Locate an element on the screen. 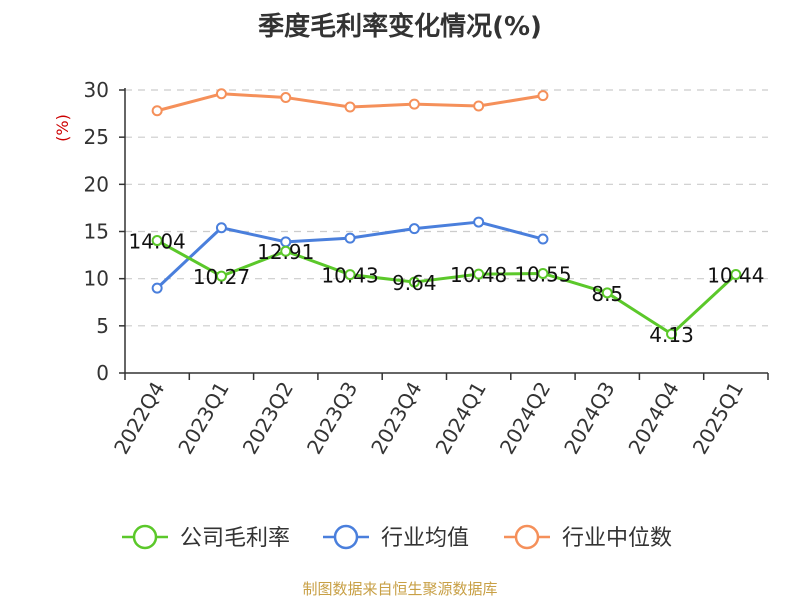 The width and height of the screenshot is (800, 600). y-tick-label: 5 is located at coordinates (102, 326).